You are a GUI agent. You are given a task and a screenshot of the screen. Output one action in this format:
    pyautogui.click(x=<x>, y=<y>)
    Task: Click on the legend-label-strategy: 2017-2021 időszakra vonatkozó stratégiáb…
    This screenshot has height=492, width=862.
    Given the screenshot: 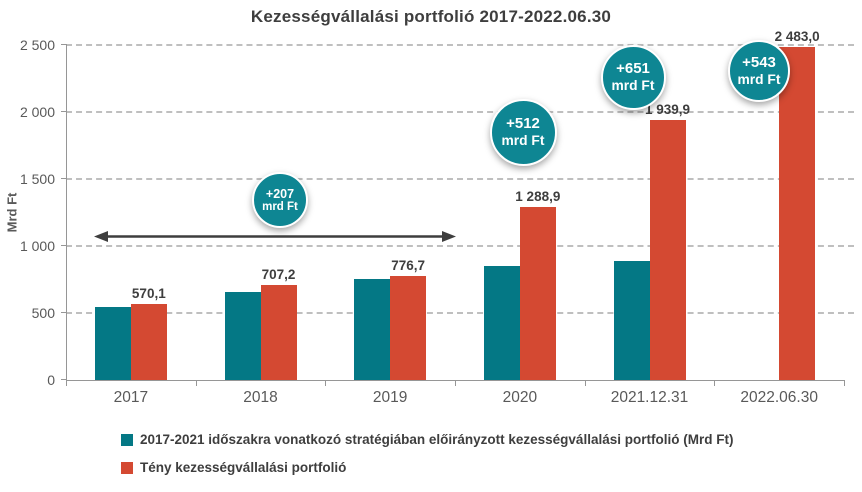 What is the action you would take?
    pyautogui.click(x=437, y=439)
    